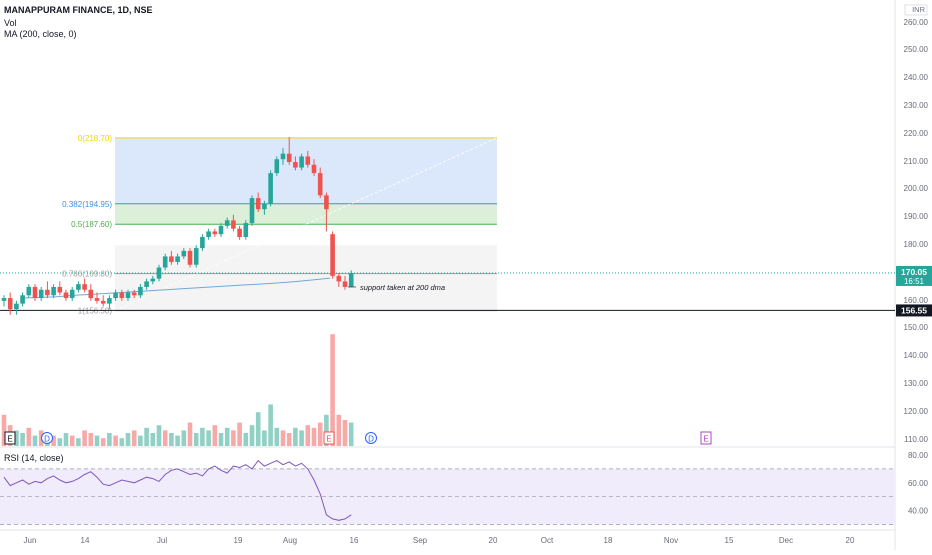 Image resolution: width=932 pixels, height=555 pixels. Describe the element at coordinates (914, 272) in the screenshot. I see `last-price-value: 170.05` at that location.